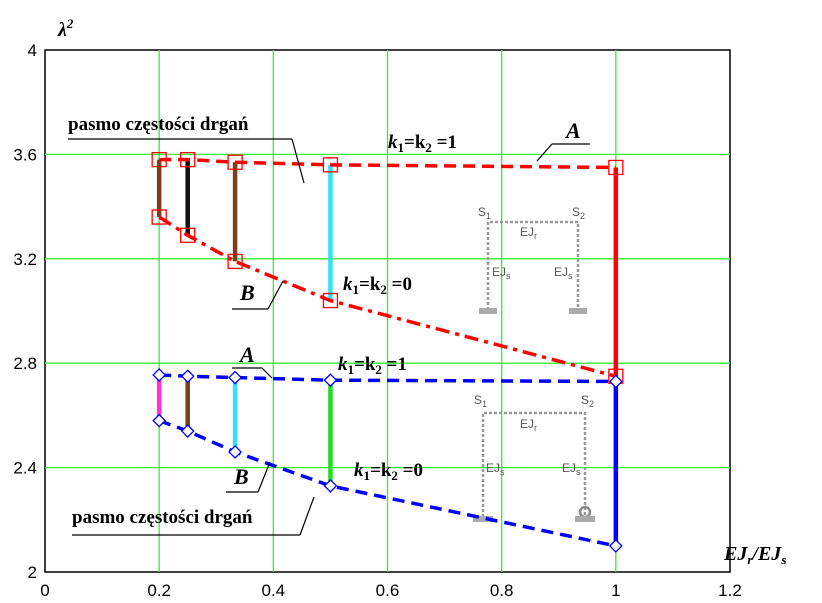 The image size is (822, 603). I want to click on x-tick-label: 0, so click(44, 590).